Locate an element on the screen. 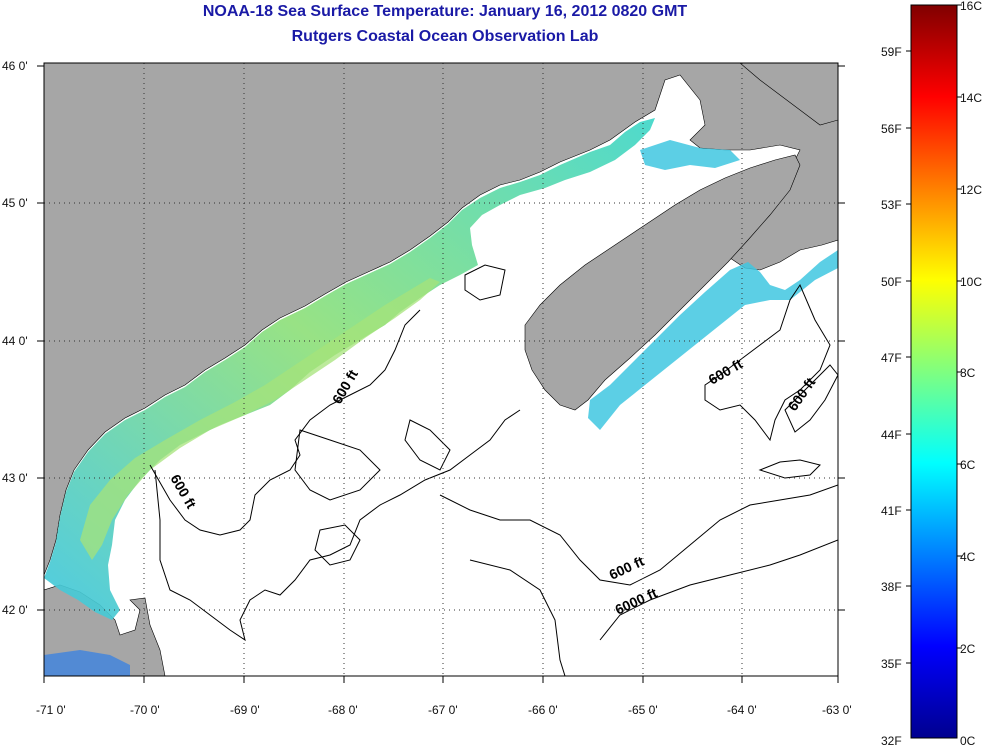 This screenshot has width=984, height=754. lon-label: -64 0' is located at coordinates (742, 710).